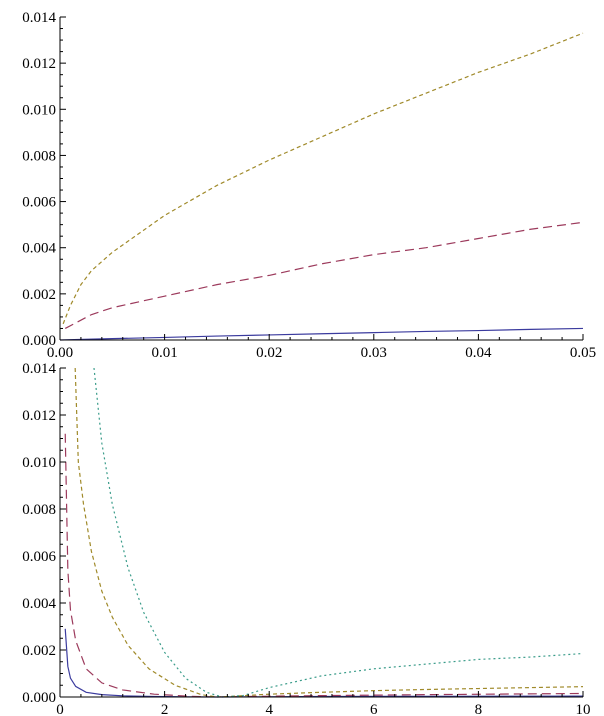  What do you see at coordinates (583, 353) in the screenshot?
I see `x-tick-label: 0.05` at bounding box center [583, 353].